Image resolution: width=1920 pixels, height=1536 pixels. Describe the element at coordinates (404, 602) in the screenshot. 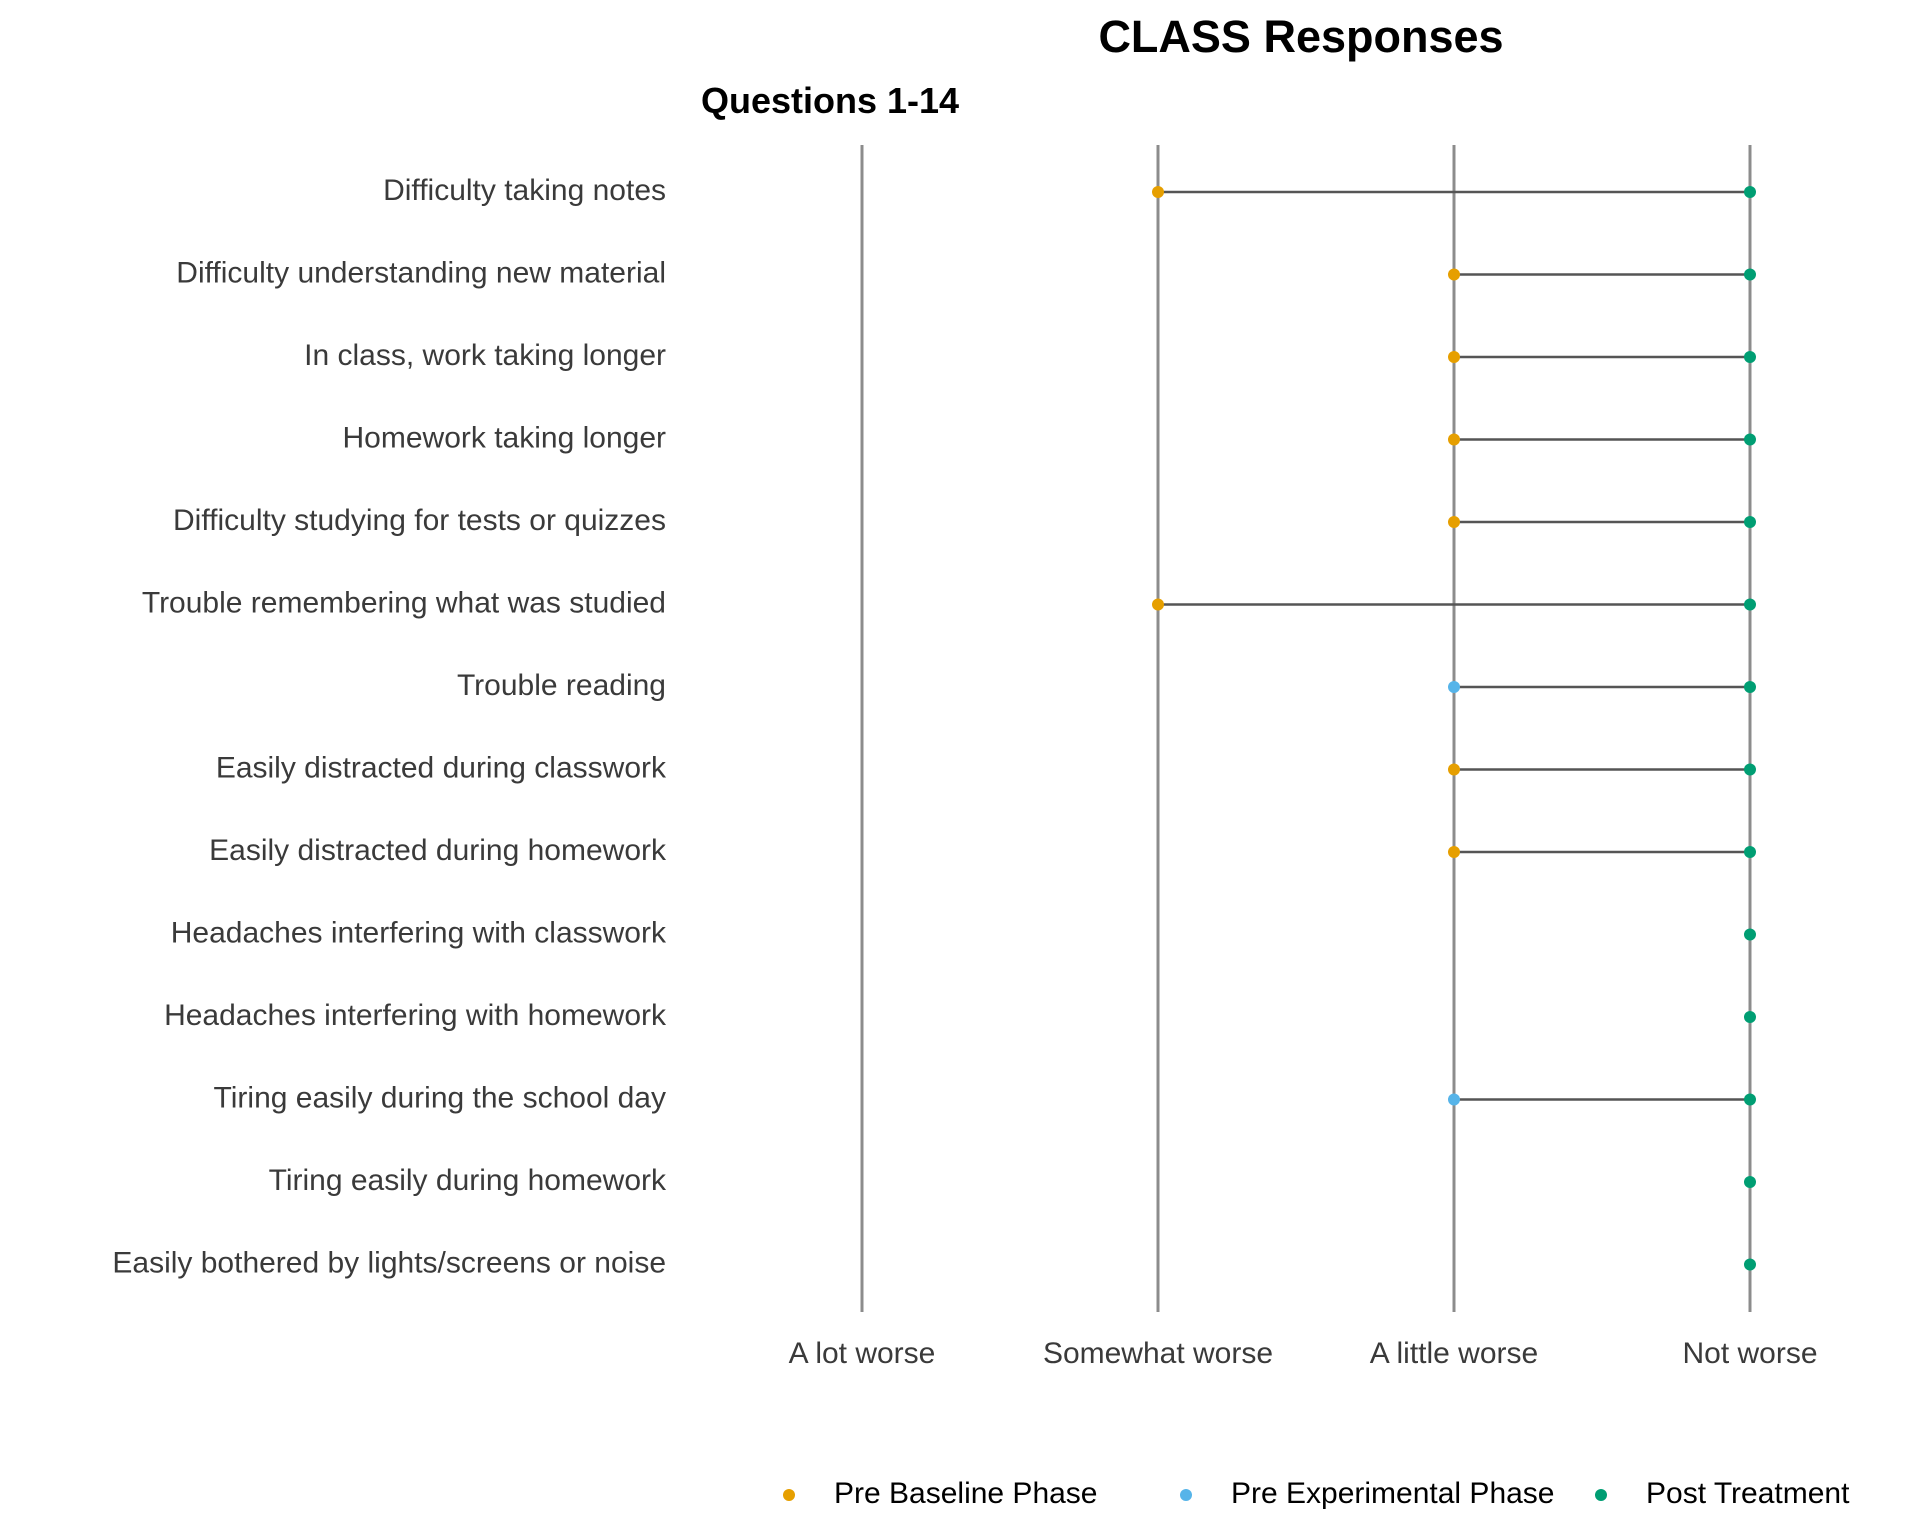

I see `question-label: Trouble remembering what was studied` at that location.